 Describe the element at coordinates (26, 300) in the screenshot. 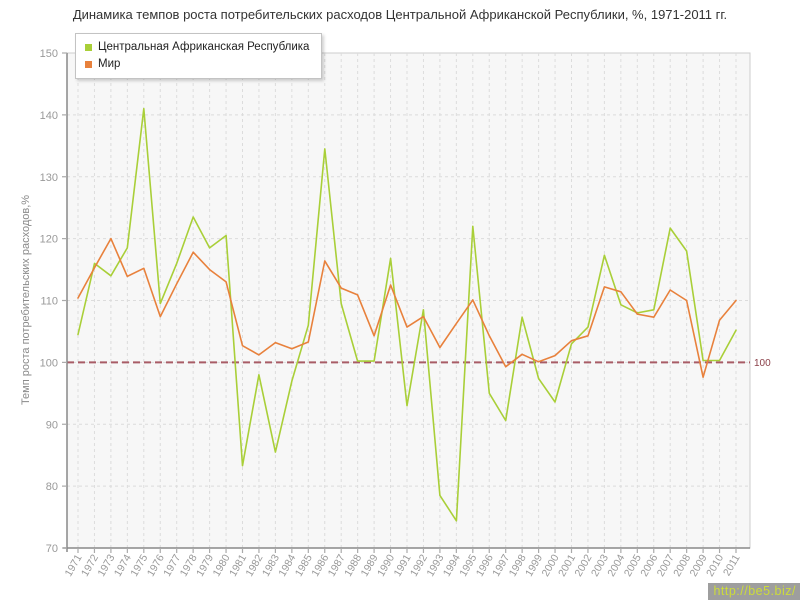

I see `y-axis-title: Темп роста потребительских расходов,%` at that location.